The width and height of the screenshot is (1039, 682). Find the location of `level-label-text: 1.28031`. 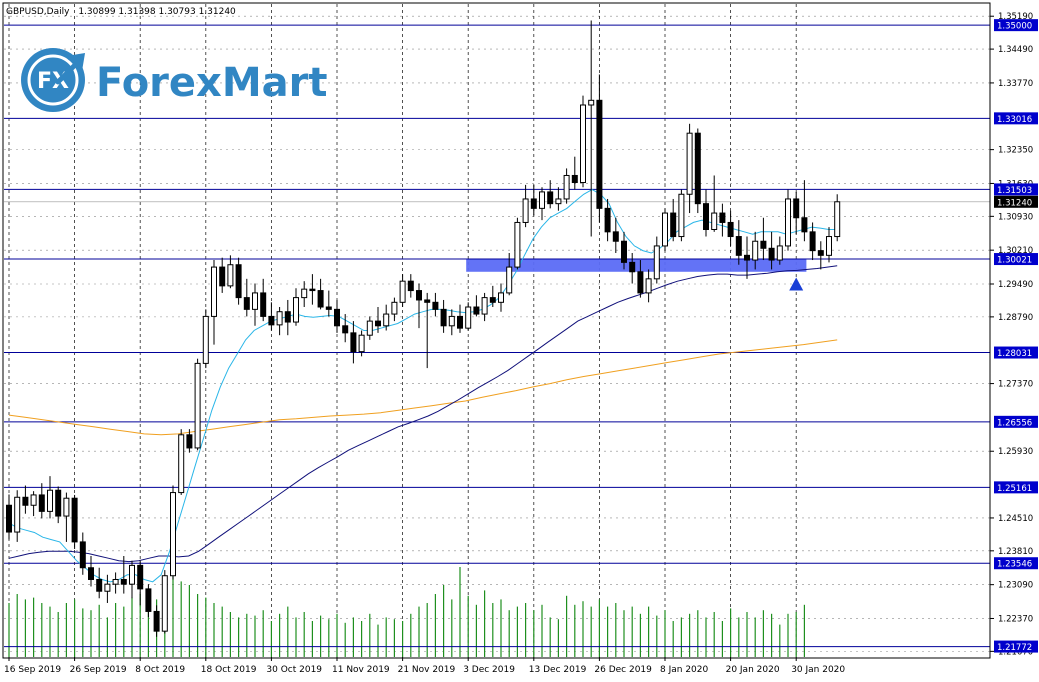

level-label-text: 1.28031 is located at coordinates (1014, 354).